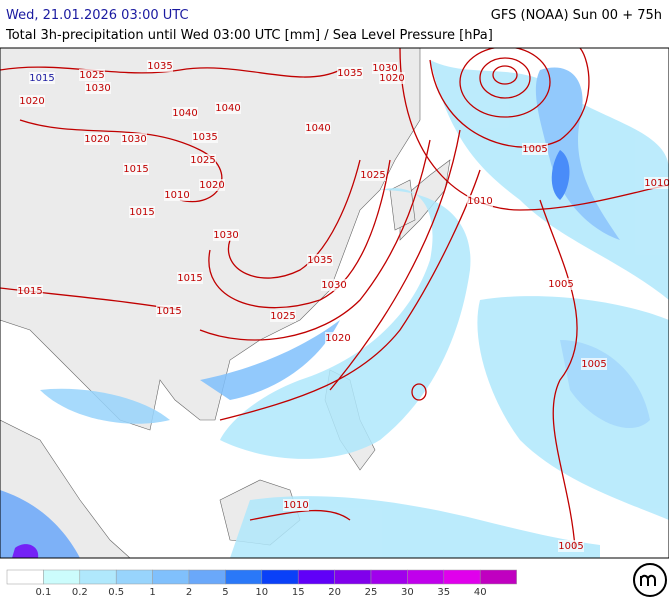 This screenshot has width=669, height=600. I want to click on legend-label: 20, so click(334, 592).